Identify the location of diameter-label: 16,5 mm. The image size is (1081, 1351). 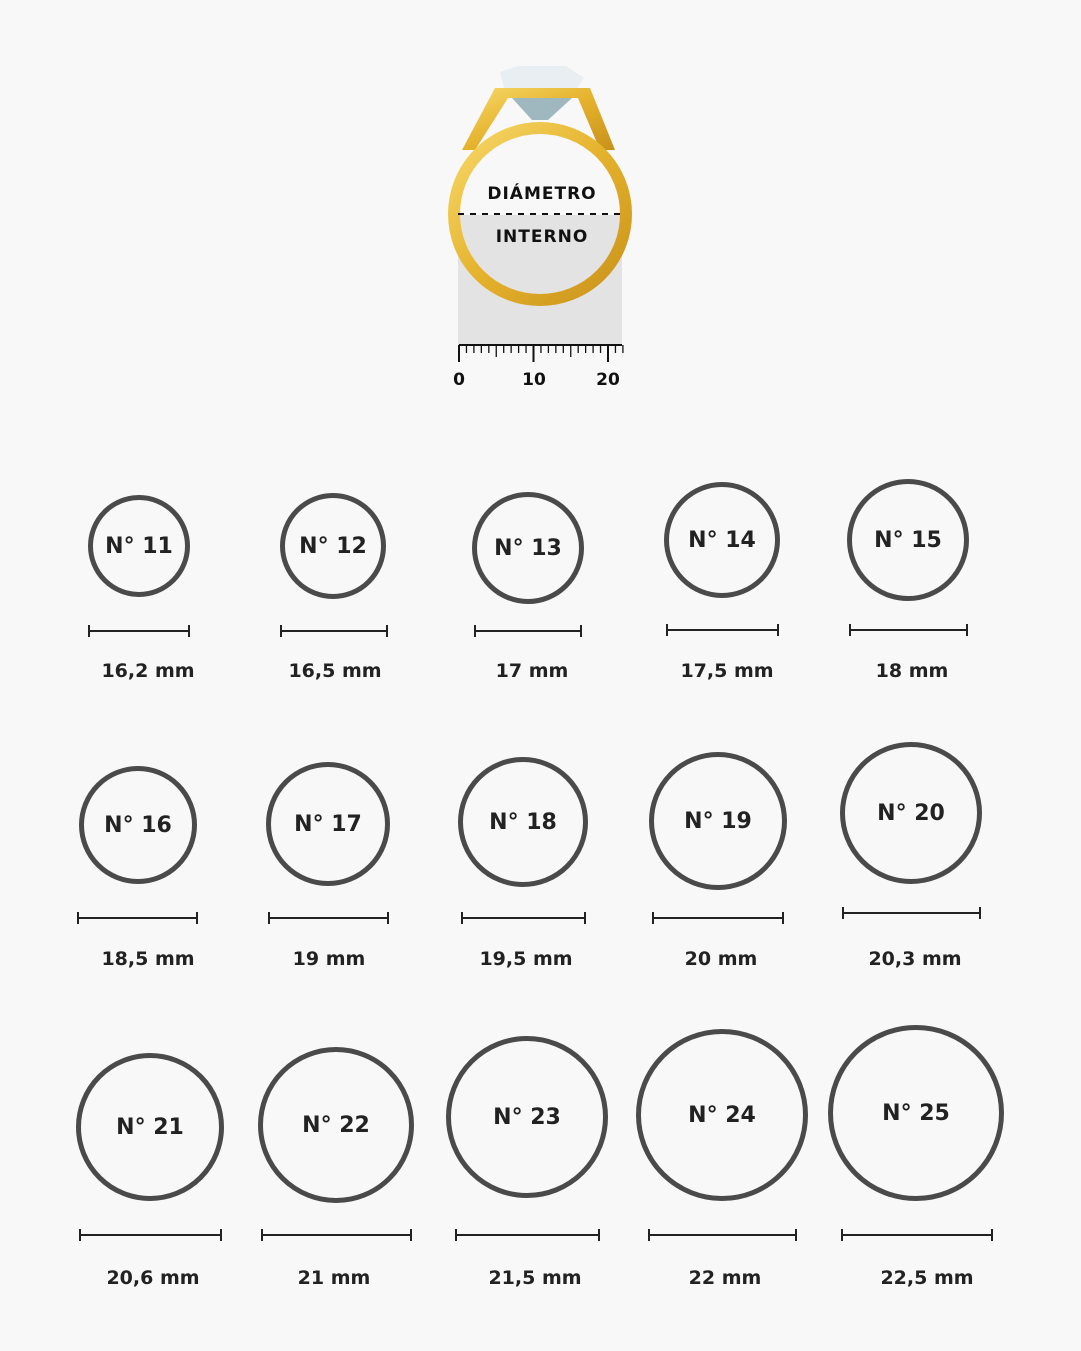
(335, 671).